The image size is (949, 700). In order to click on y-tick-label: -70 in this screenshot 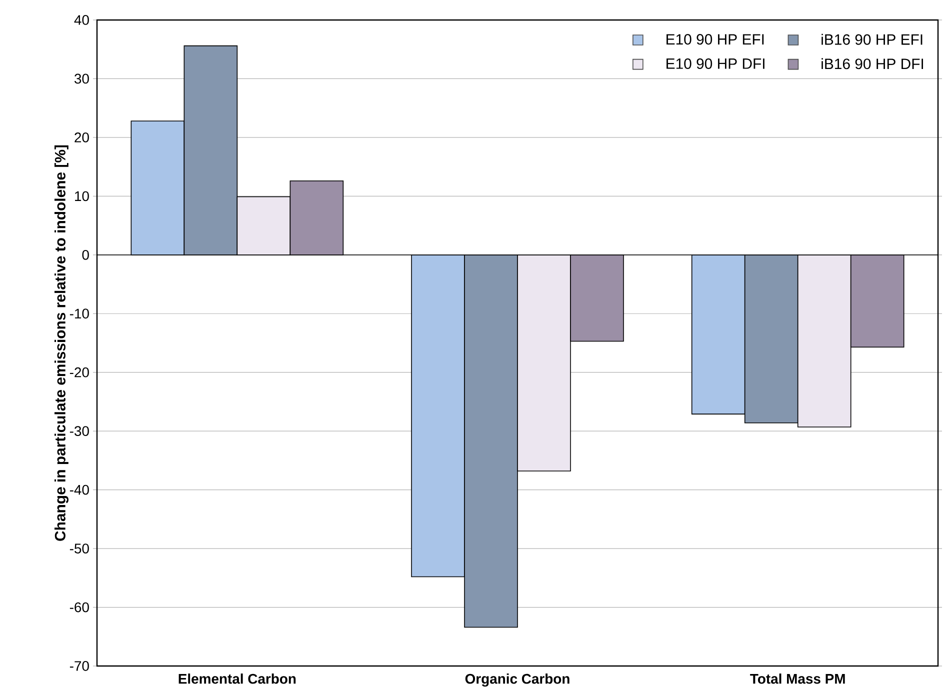, I will do `click(79, 666)`.